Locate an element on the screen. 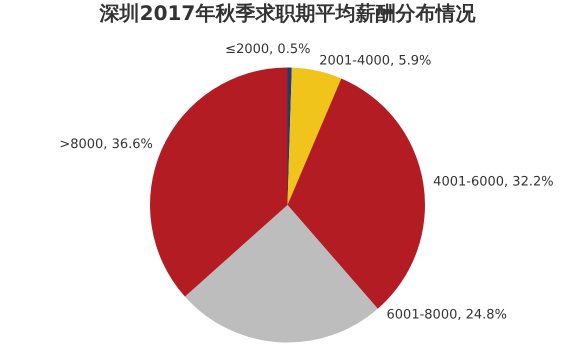 The height and width of the screenshot is (355, 575). slice-label: 2001-4000, 5.9% is located at coordinates (375, 60).